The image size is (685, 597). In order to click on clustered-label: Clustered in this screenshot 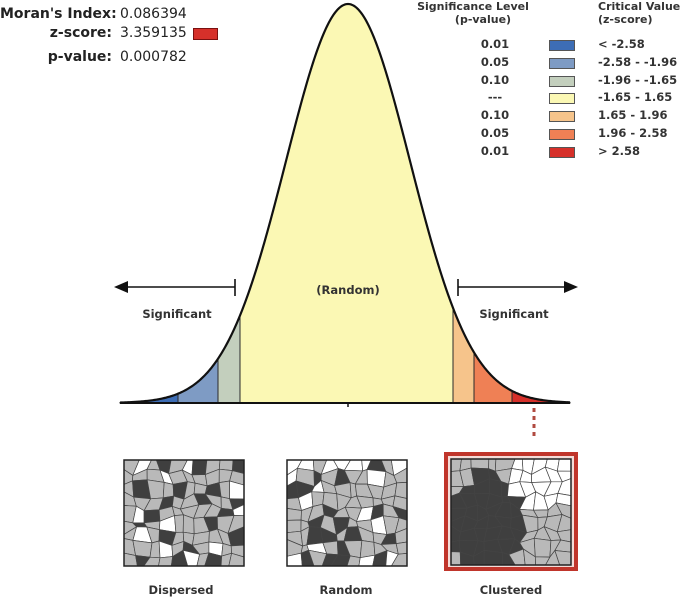, I will do `click(511, 590)`.